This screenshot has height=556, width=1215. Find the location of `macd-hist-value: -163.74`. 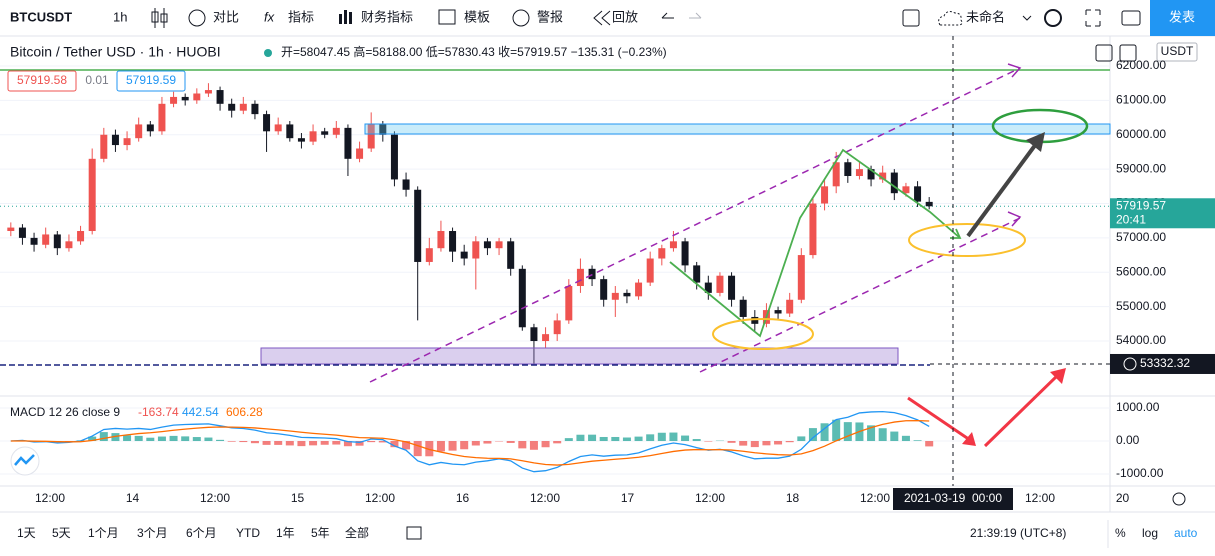

macd-hist-value: -163.74 is located at coordinates (158, 412).